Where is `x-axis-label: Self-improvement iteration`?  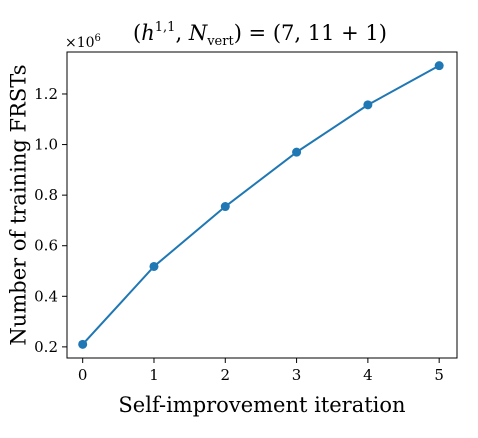
x-axis-label: Self-improvement iteration is located at coordinates (261, 405).